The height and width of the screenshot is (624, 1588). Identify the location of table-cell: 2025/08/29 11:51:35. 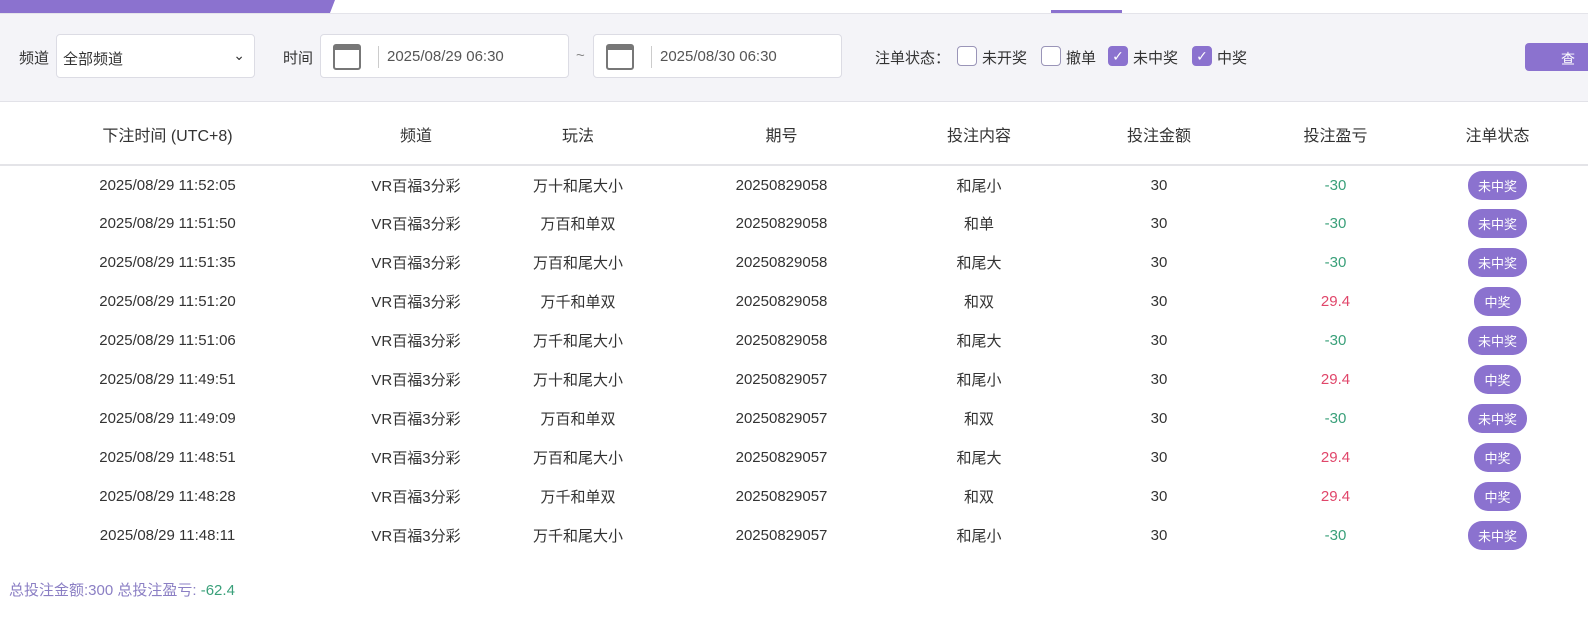
(167, 262).